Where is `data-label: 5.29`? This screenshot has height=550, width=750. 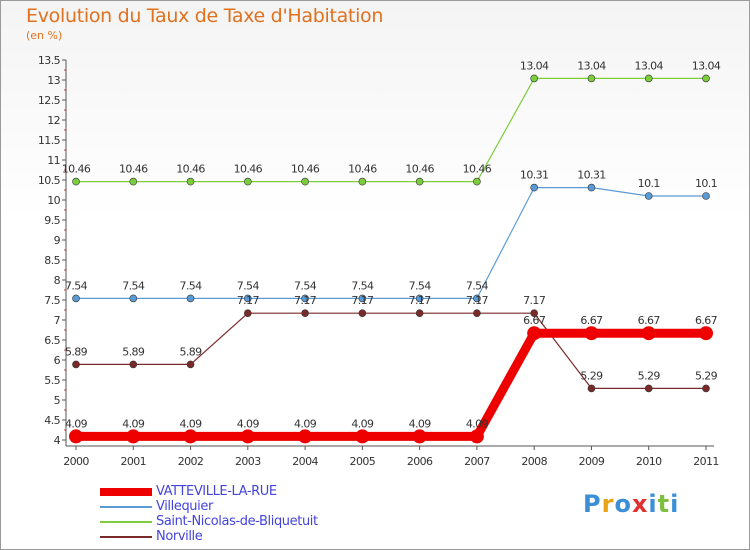
data-label: 5.29 is located at coordinates (649, 375).